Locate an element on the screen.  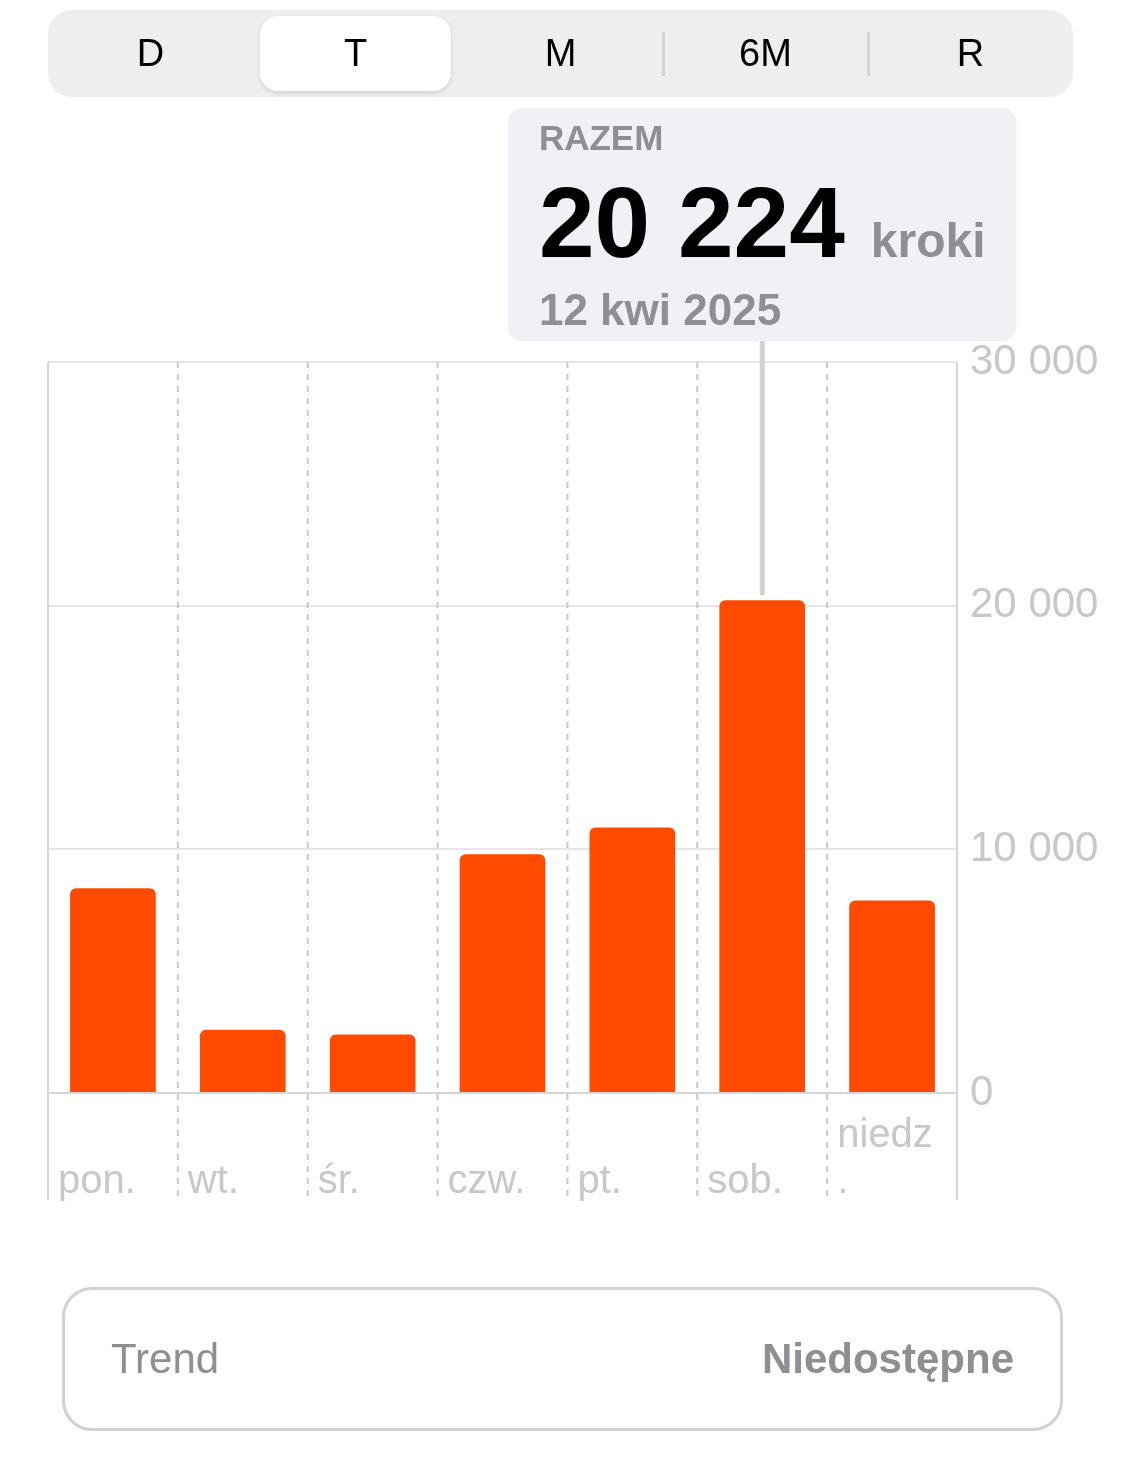
text: kroki is located at coordinates (928, 240).